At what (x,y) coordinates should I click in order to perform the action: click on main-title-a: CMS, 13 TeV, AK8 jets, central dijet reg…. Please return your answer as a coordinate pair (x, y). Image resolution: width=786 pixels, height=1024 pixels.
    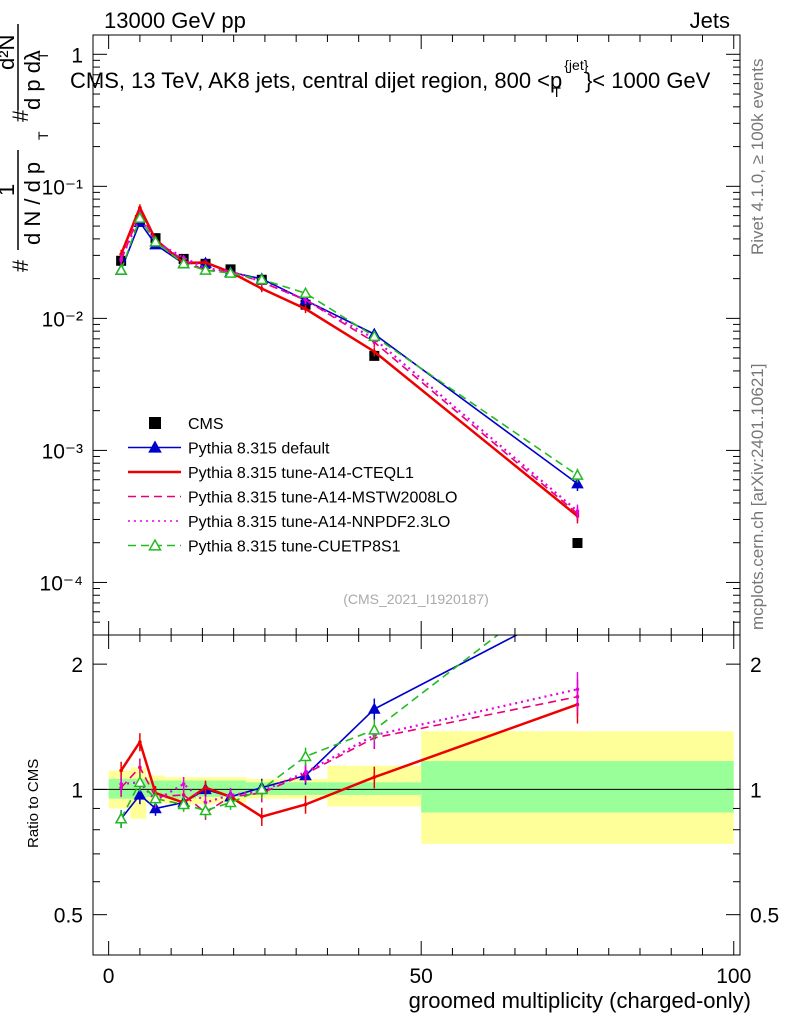
    Looking at the image, I should click on (316, 80).